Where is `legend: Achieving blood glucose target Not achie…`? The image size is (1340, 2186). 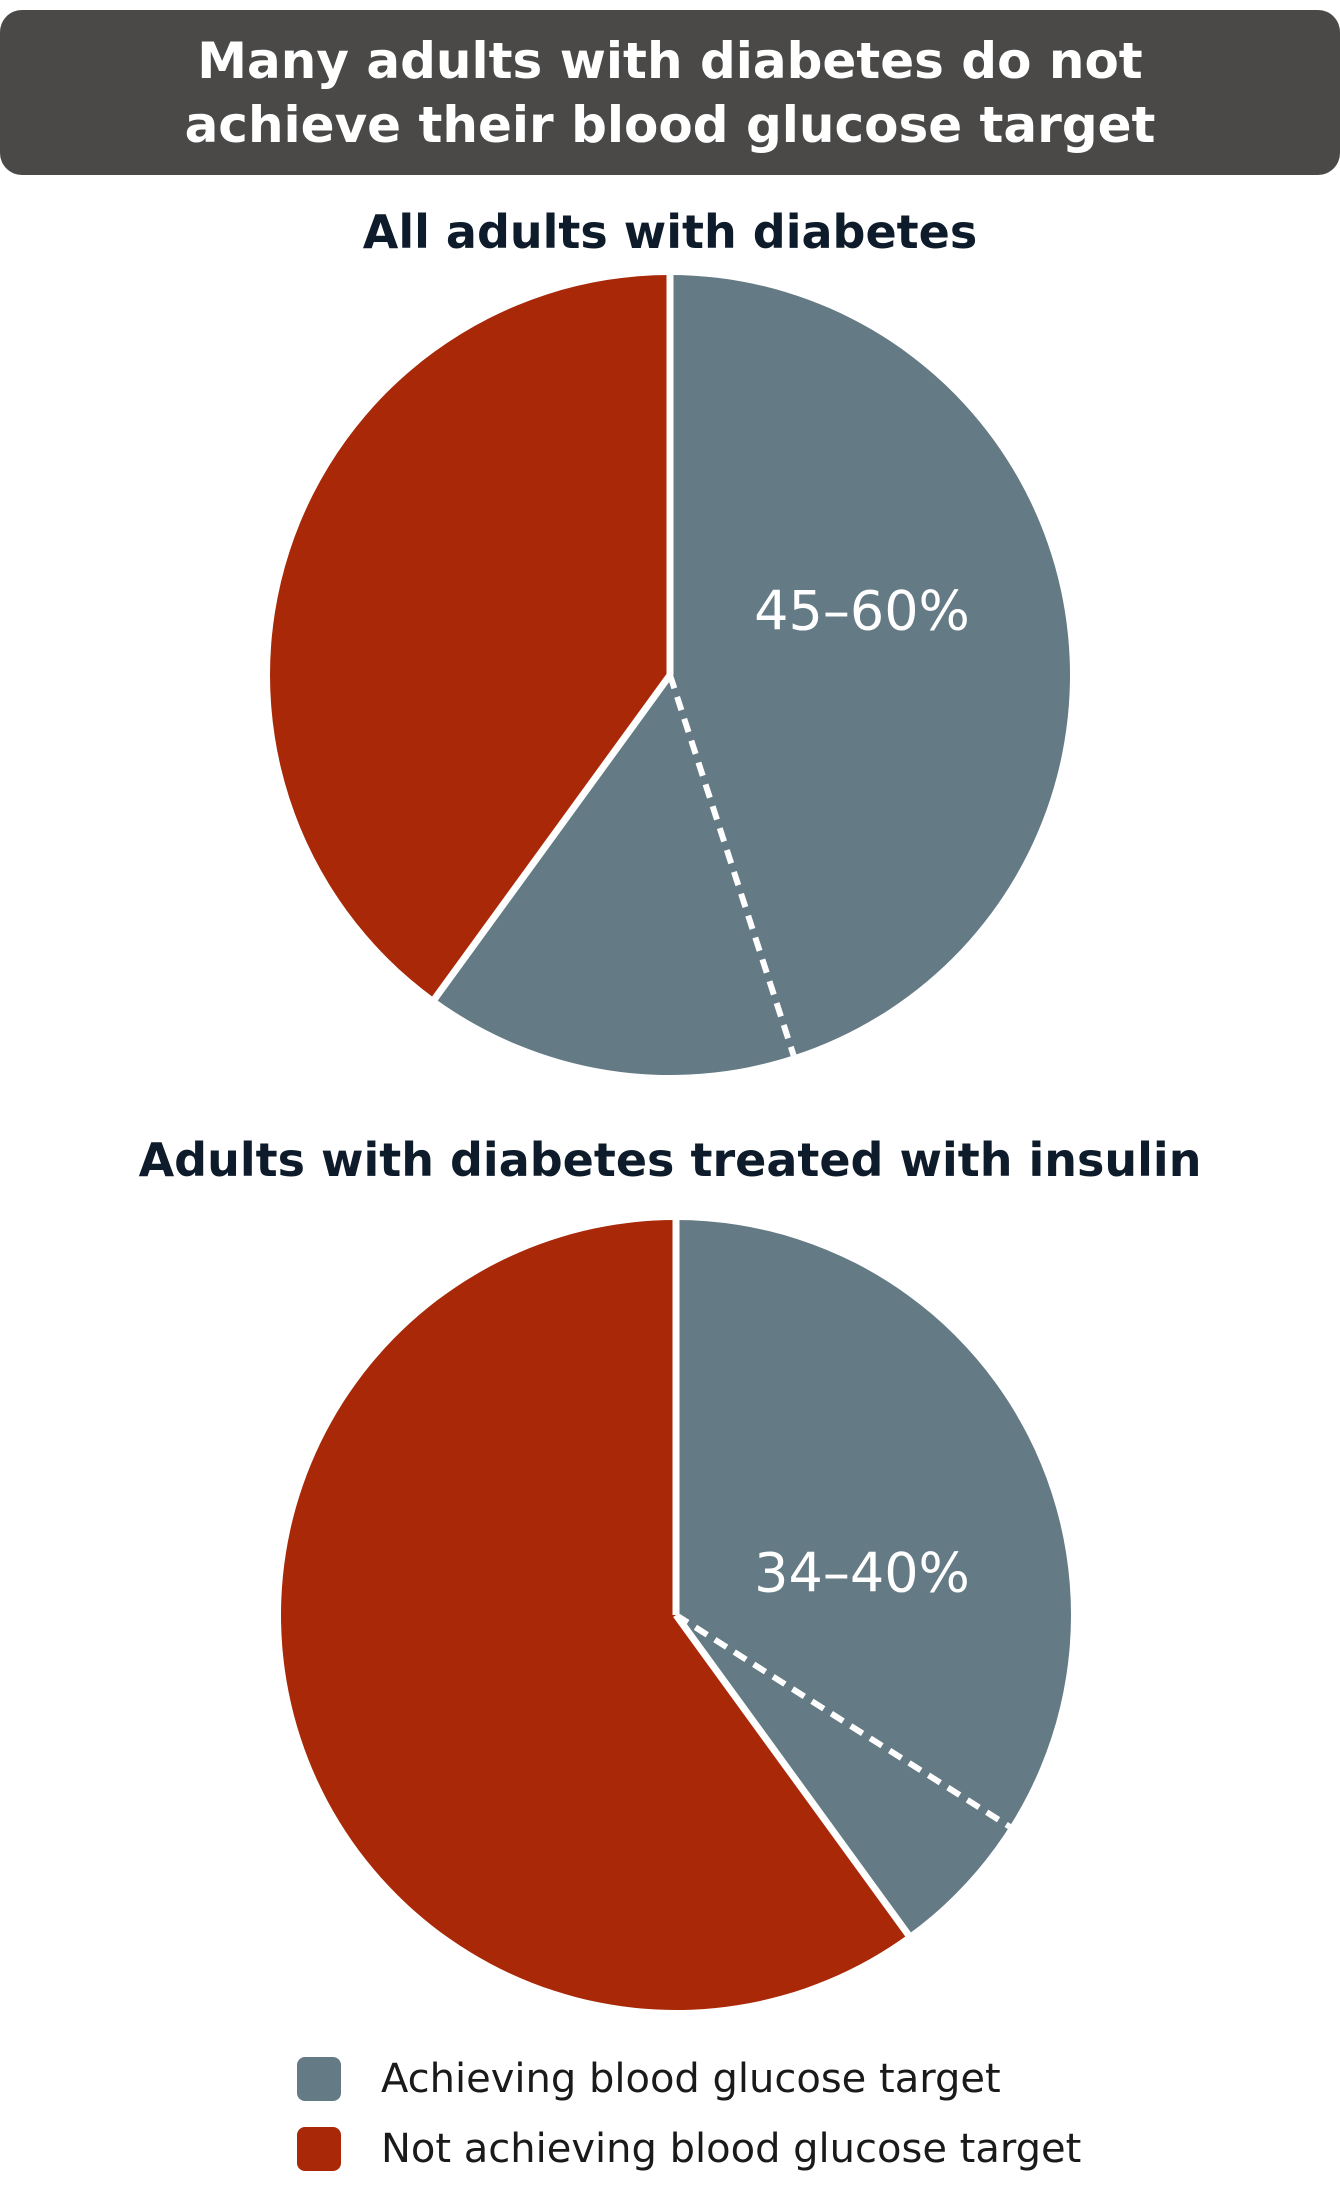 legend: Achieving blood glucose target Not achie… is located at coordinates (689, 2114).